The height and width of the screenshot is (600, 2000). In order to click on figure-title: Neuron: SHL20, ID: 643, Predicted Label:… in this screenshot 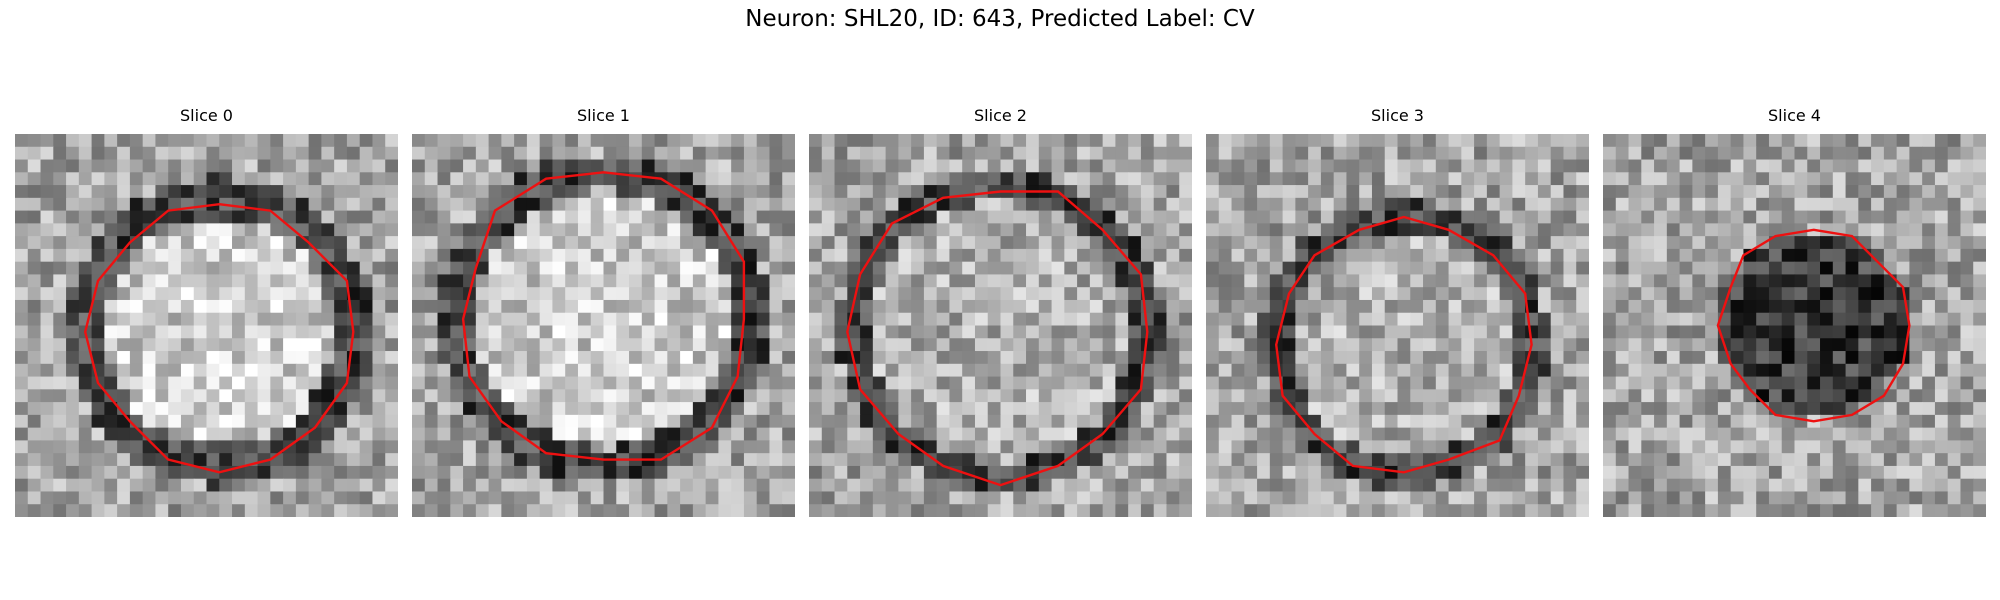, I will do `click(1000, 19)`.